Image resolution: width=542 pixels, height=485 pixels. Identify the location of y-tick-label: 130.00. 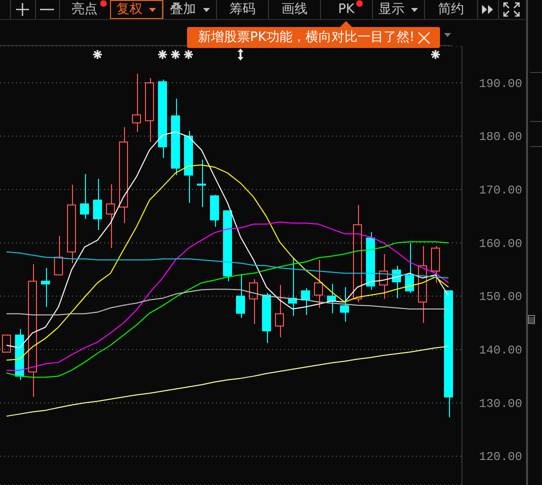
(500, 403).